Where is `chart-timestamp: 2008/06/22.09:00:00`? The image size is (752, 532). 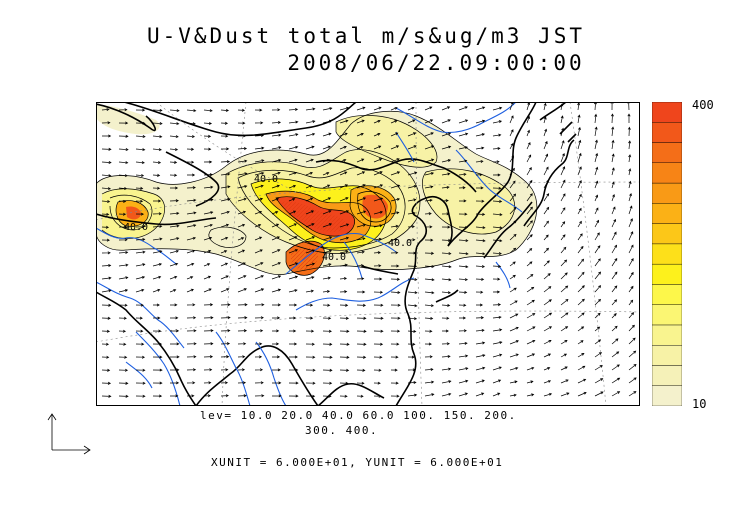
chart-timestamp: 2008/06/22.09:00:00 is located at coordinates (436, 63).